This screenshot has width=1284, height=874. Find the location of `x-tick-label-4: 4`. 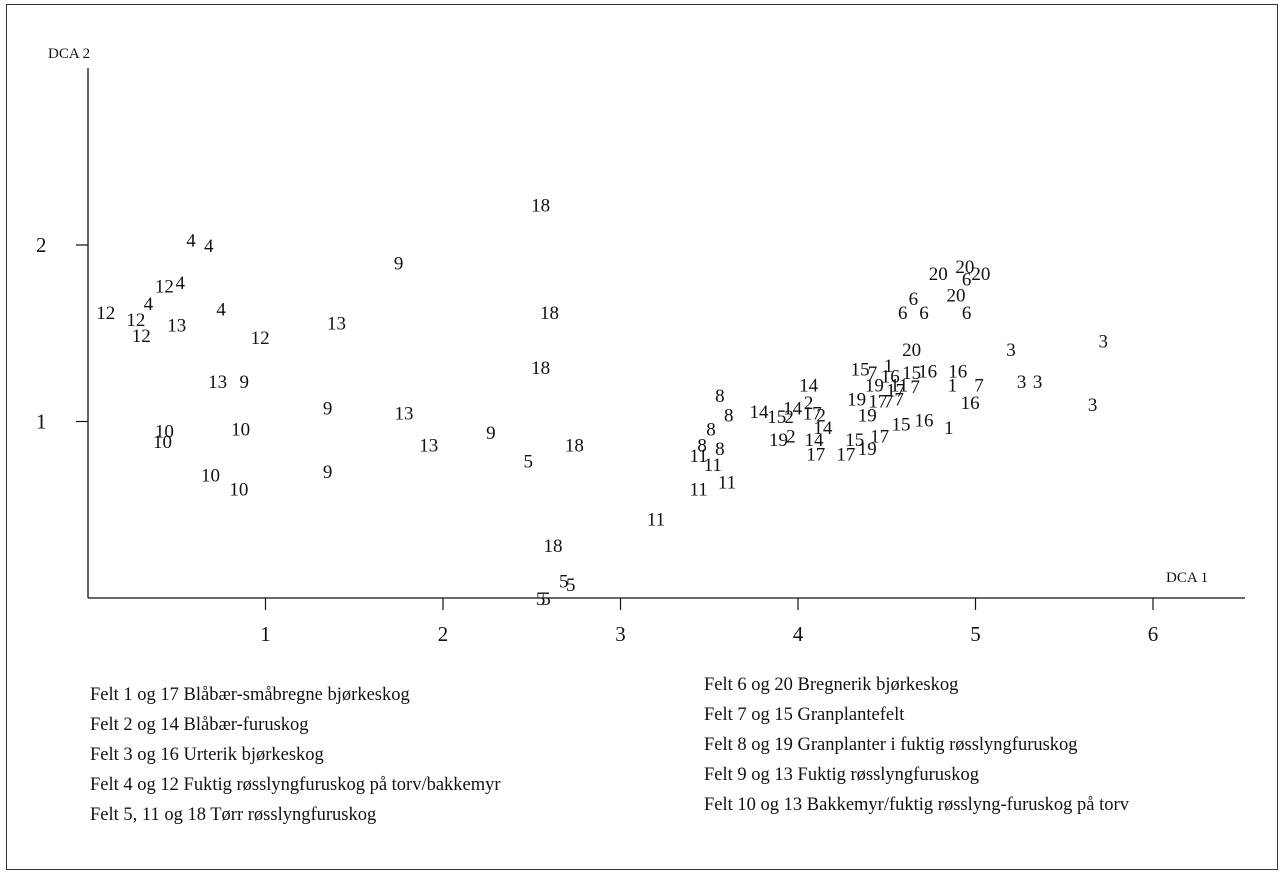

x-tick-label-4: 4 is located at coordinates (798, 634).